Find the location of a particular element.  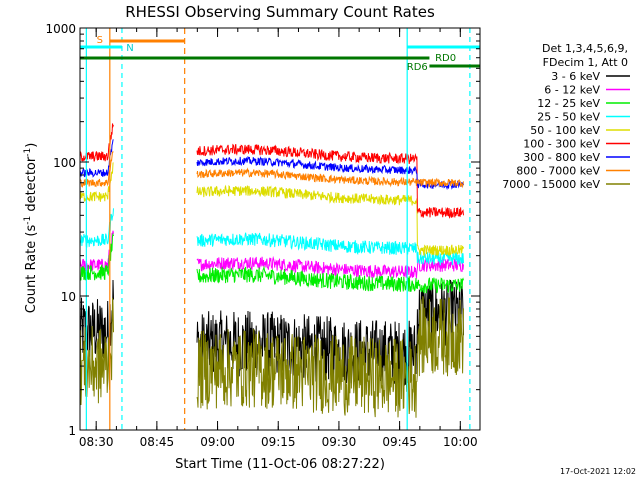

x-axis-label: Start Time (11-Oct-06 08:27:22) is located at coordinates (280, 464).